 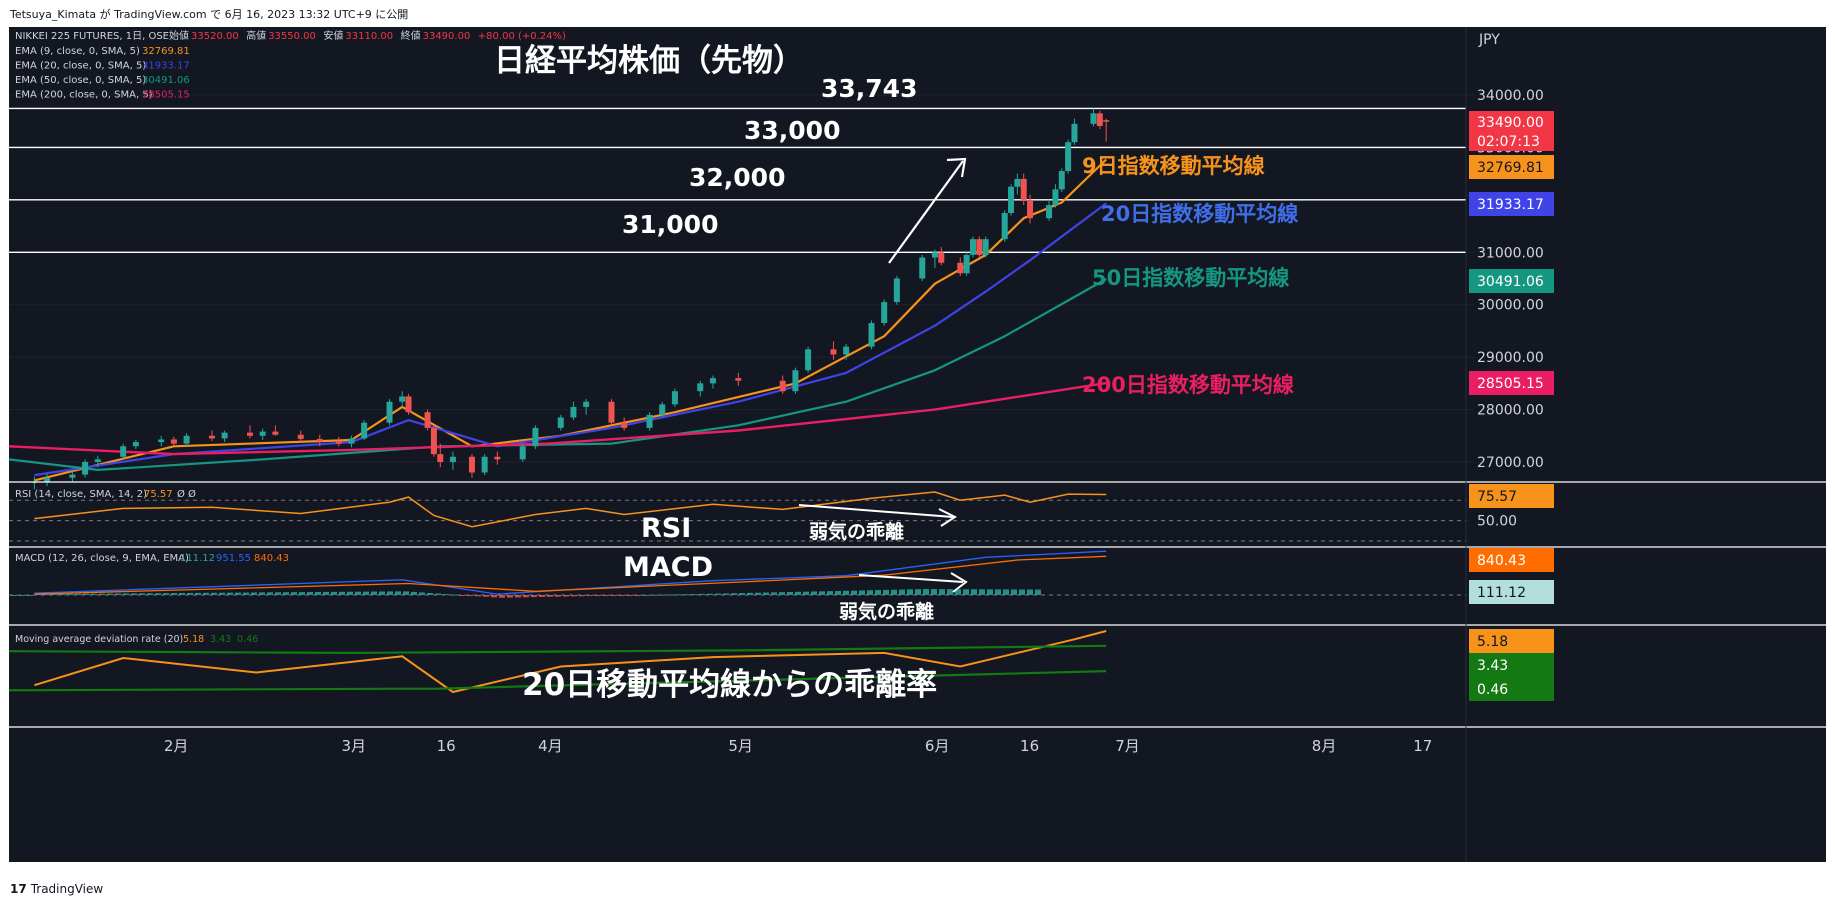 I want to click on deviation-value-tag: 5.18, so click(x=1492, y=642).